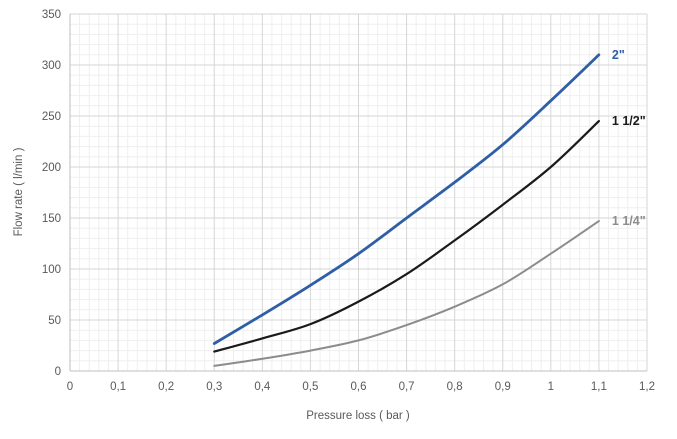 This screenshot has width=677, height=439. What do you see at coordinates (262, 387) in the screenshot?
I see `x-tick-label: 0,4` at bounding box center [262, 387].